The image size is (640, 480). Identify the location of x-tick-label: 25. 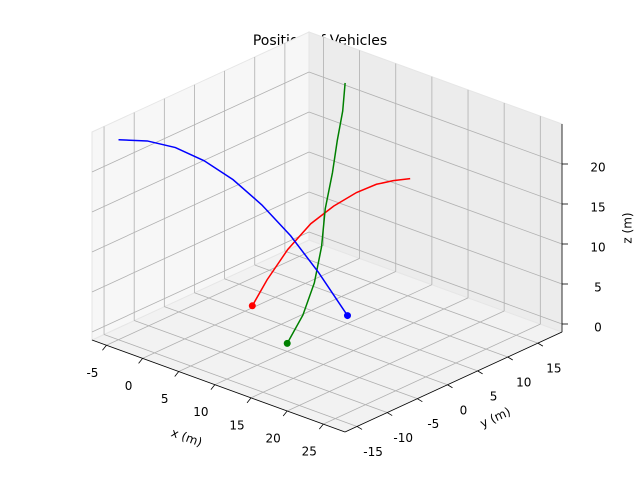
(309, 452).